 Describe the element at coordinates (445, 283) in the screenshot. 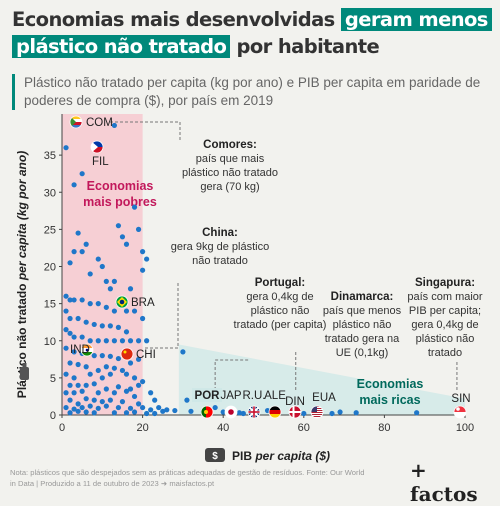

I see `singapura-annotation-title: Singapura:` at that location.